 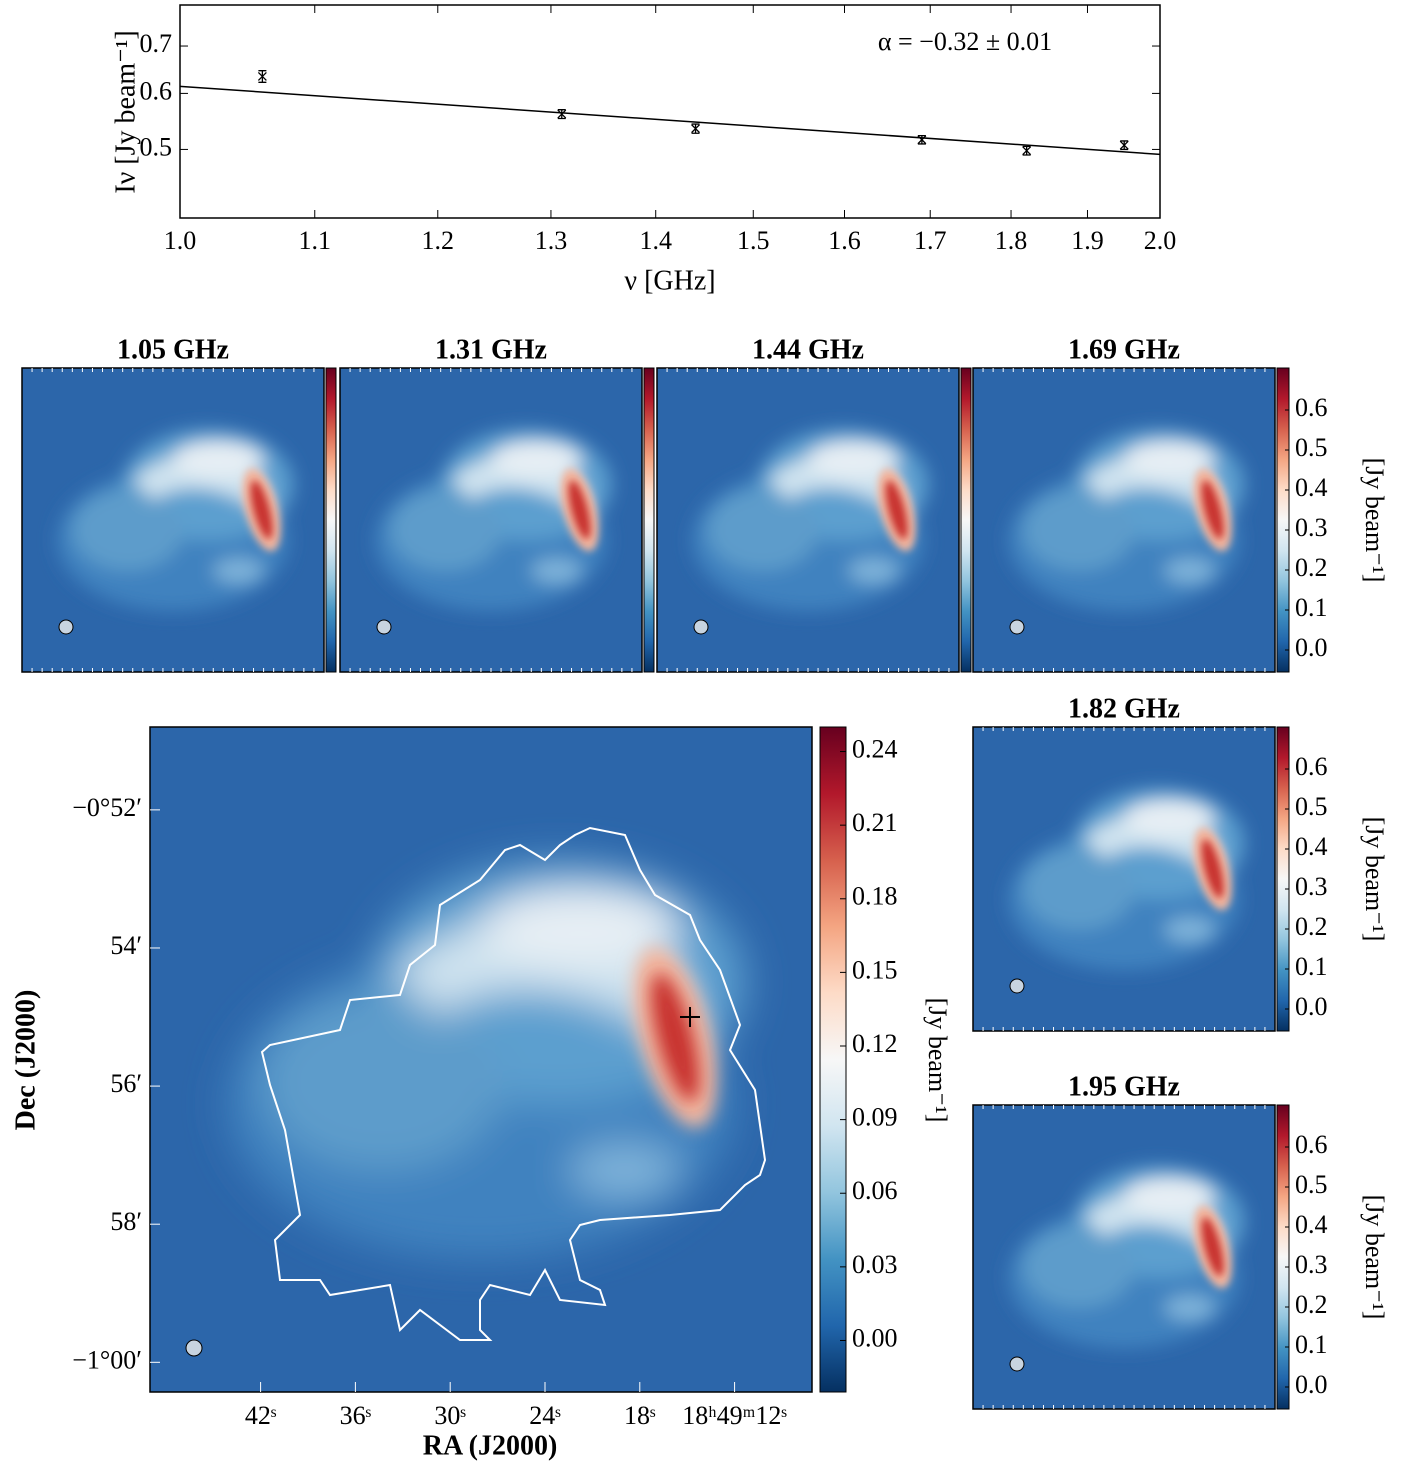 I want to click on y-tick-label: −1°00′, so click(x=107, y=1359).